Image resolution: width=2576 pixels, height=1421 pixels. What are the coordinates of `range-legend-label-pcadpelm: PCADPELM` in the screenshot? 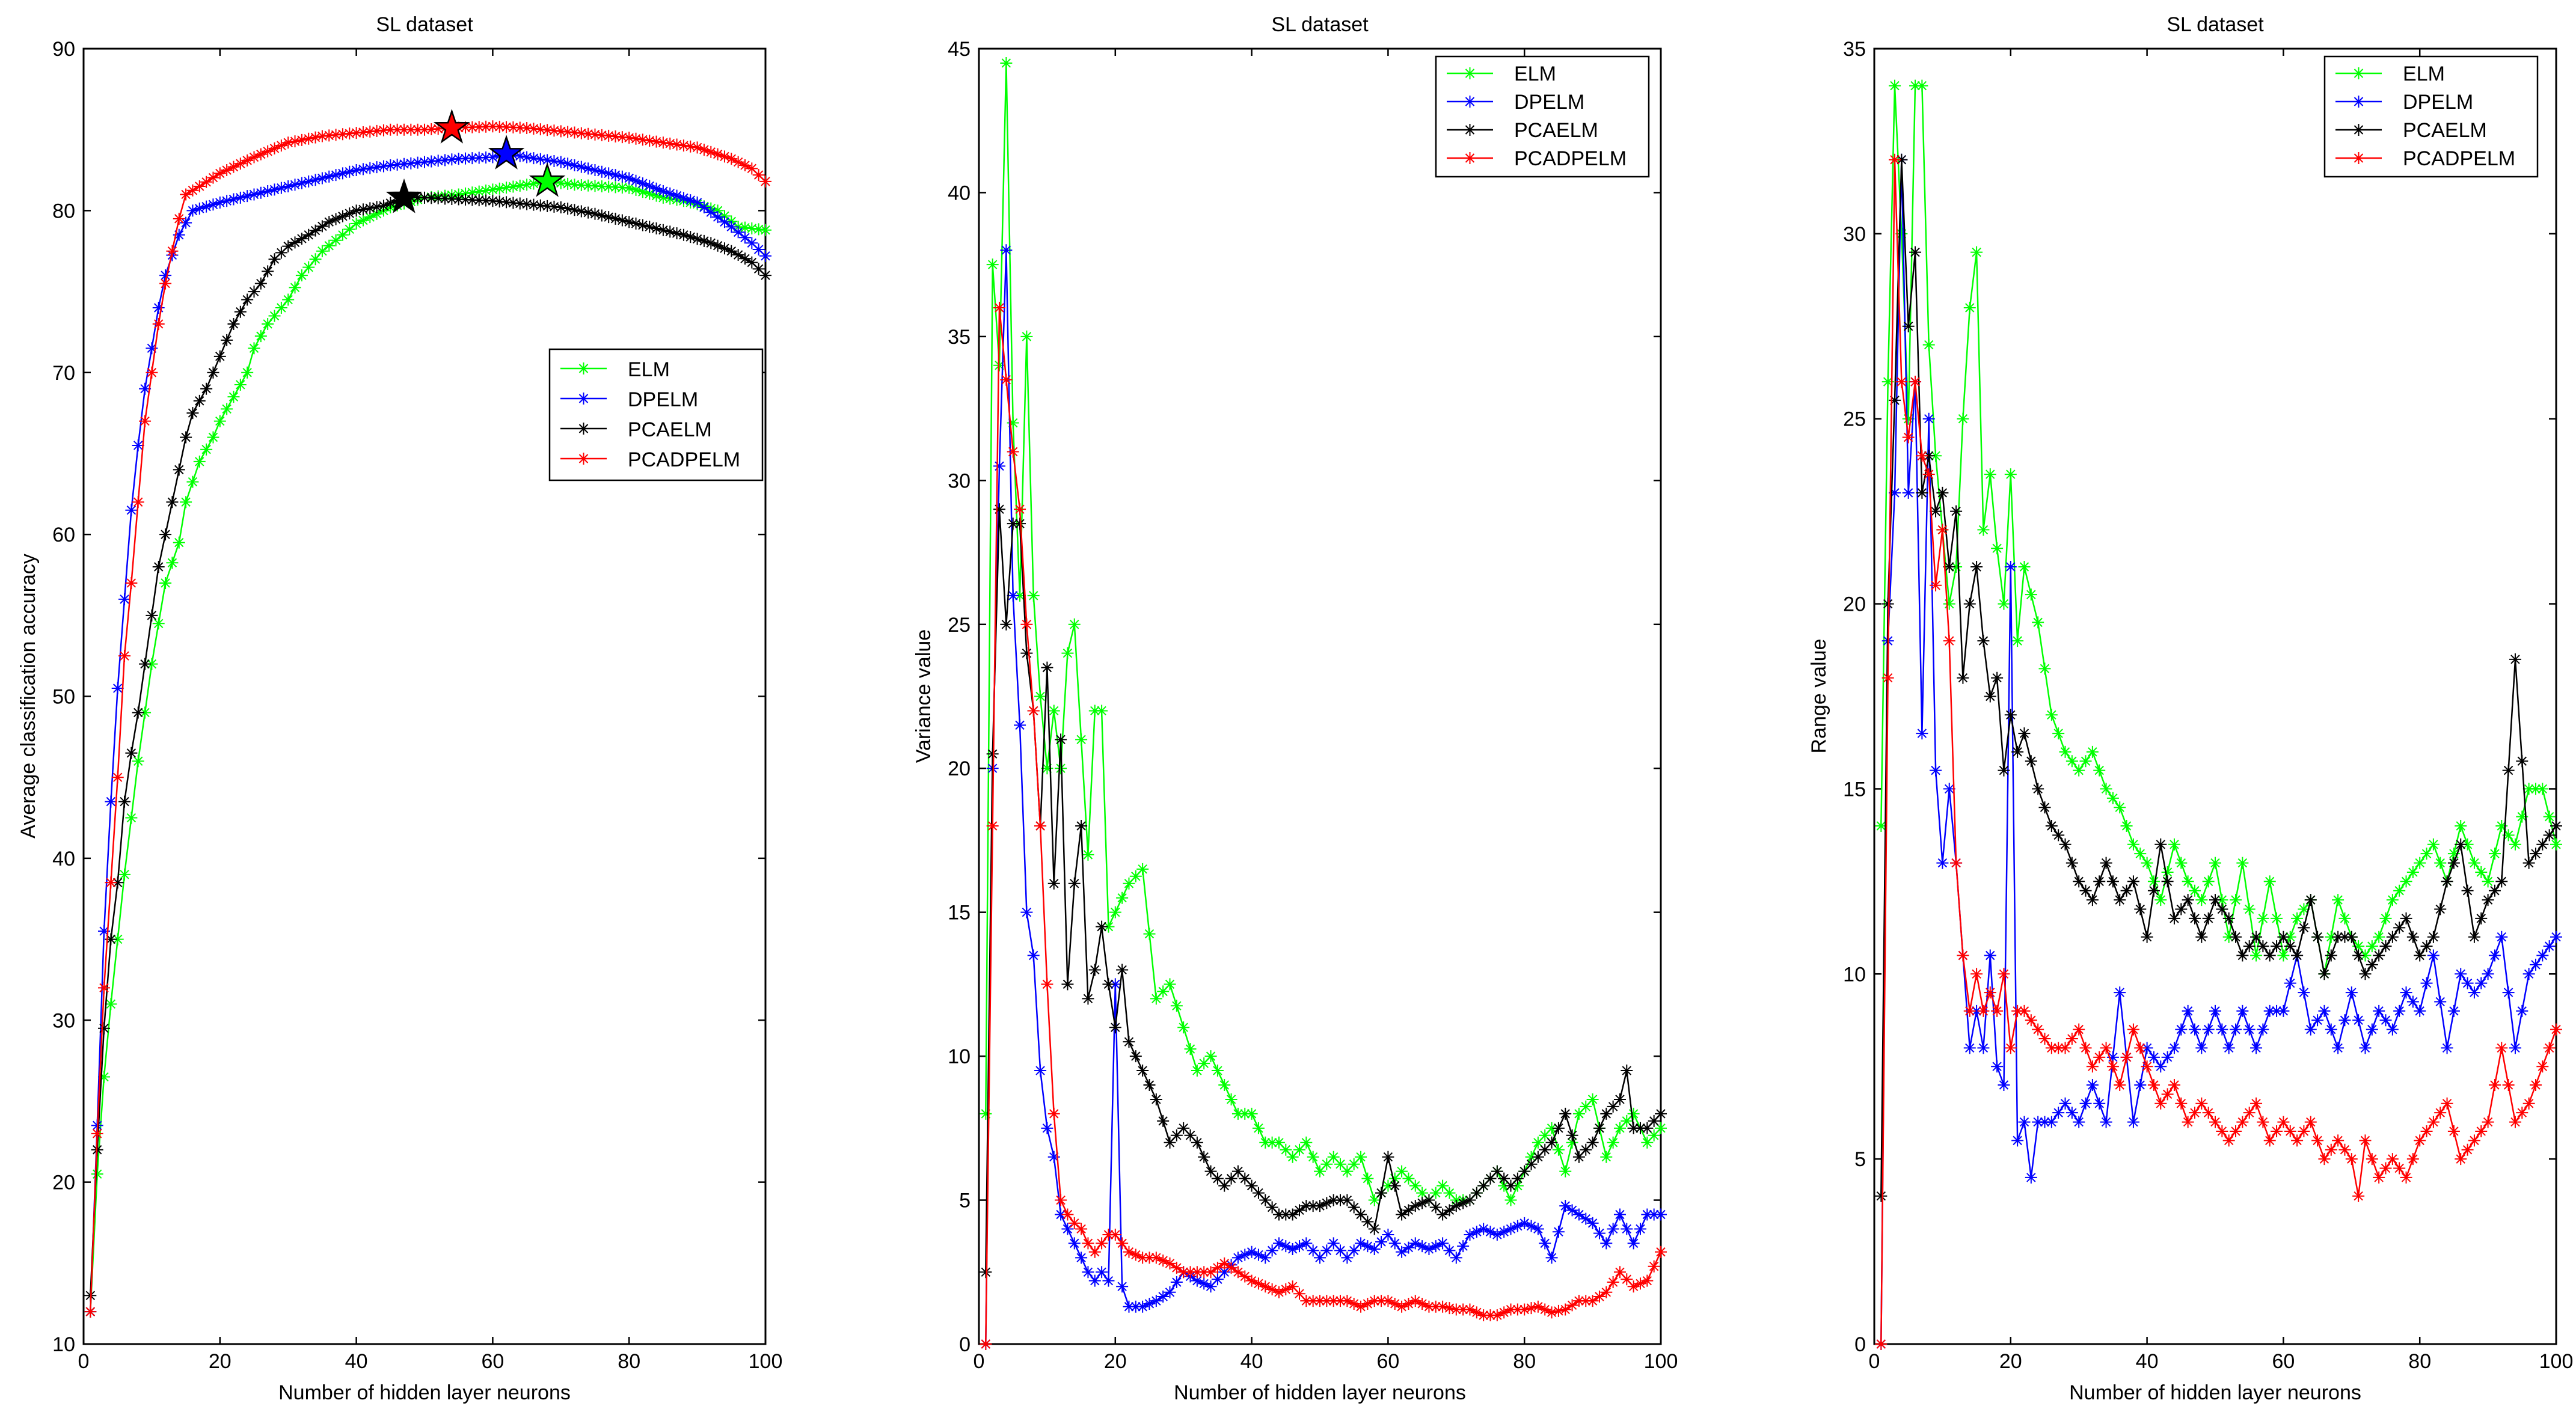 It's located at (2459, 158).